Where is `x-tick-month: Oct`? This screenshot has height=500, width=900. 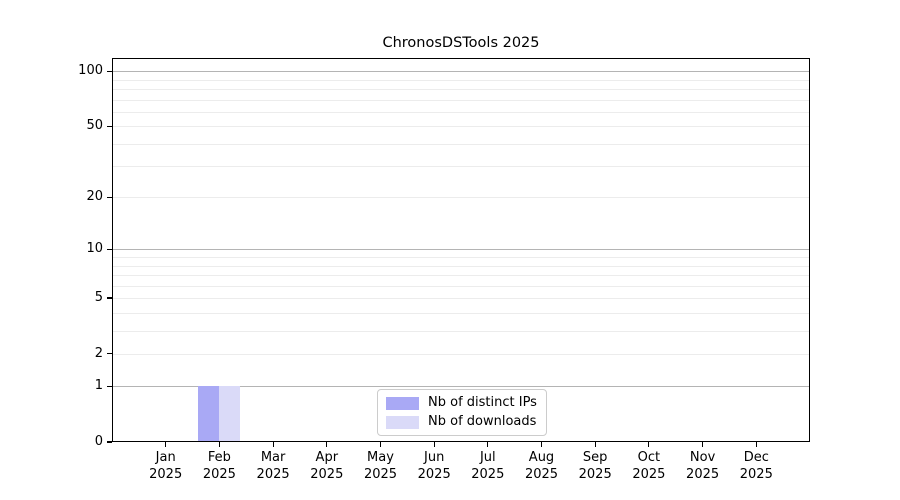
x-tick-month: Oct is located at coordinates (649, 457).